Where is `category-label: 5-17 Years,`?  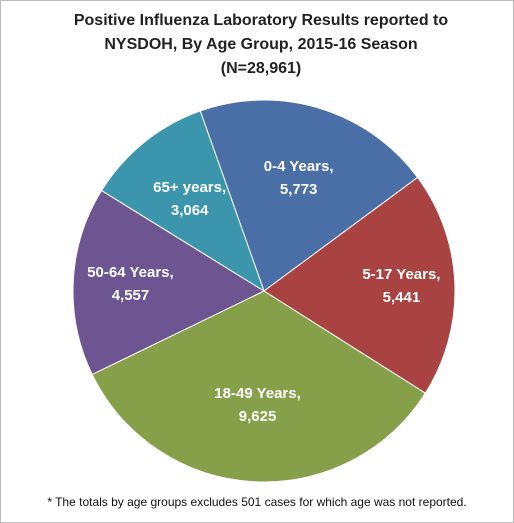
category-label: 5-17 Years, is located at coordinates (401, 275).